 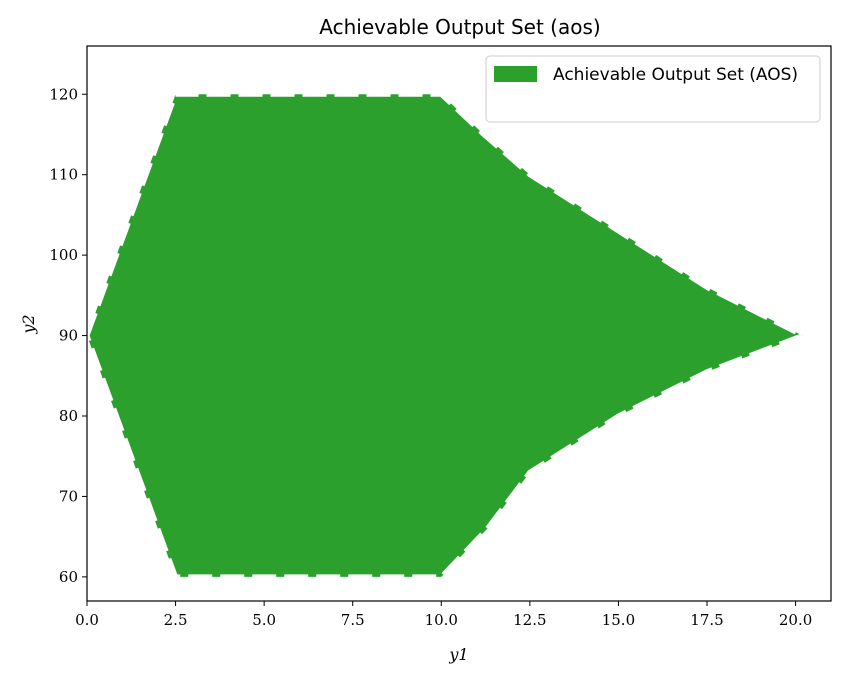 I want to click on legend-box, so click(x=653, y=89).